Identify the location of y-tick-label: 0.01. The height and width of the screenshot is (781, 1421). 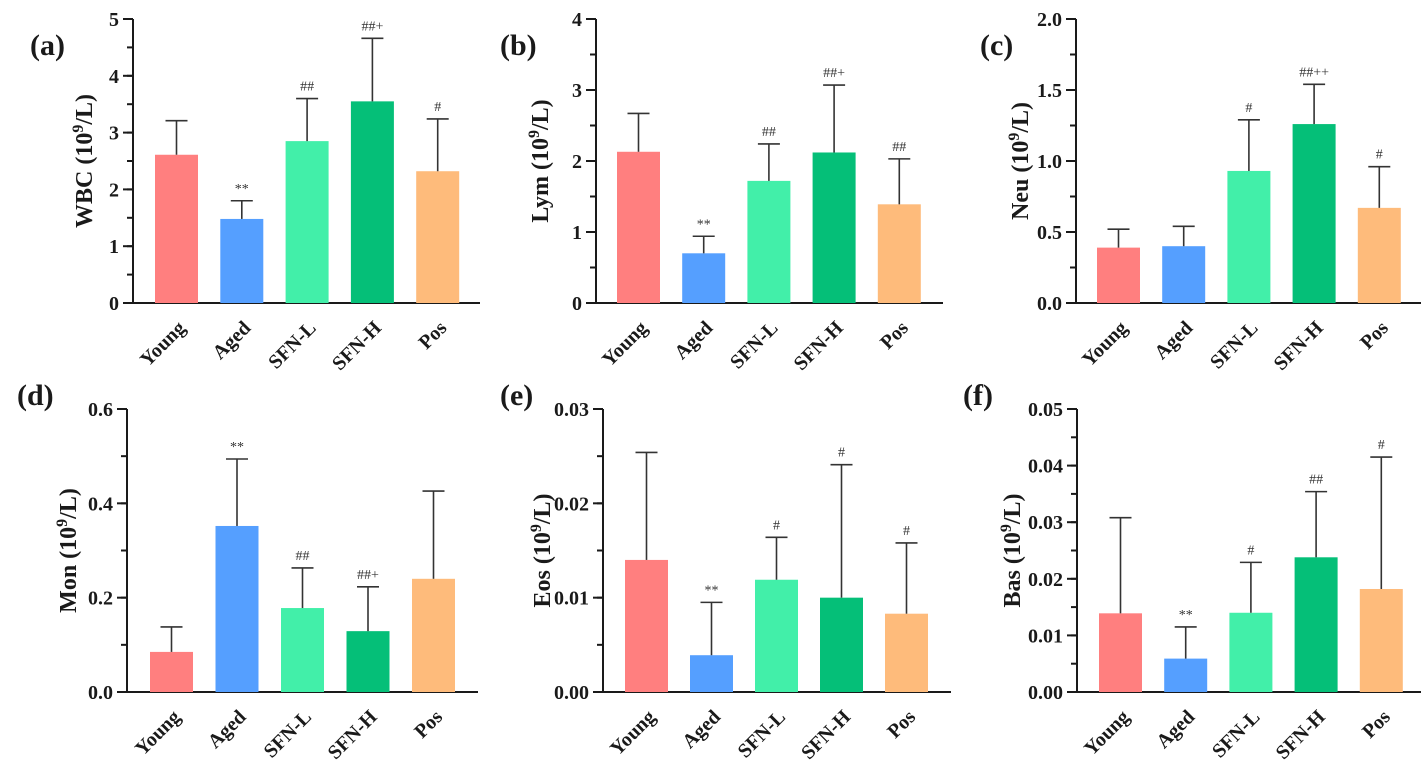
(571, 599).